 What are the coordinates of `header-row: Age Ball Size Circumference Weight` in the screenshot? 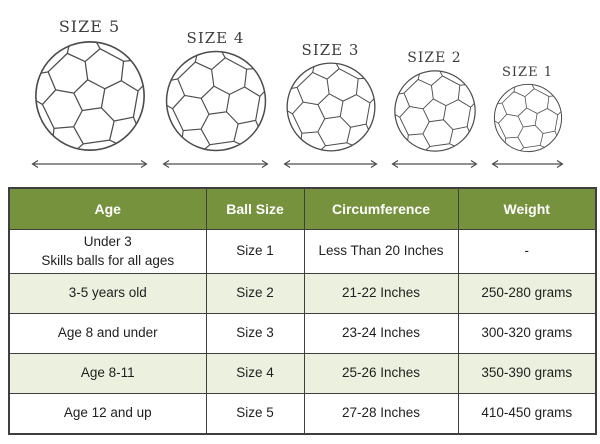 It's located at (302, 208).